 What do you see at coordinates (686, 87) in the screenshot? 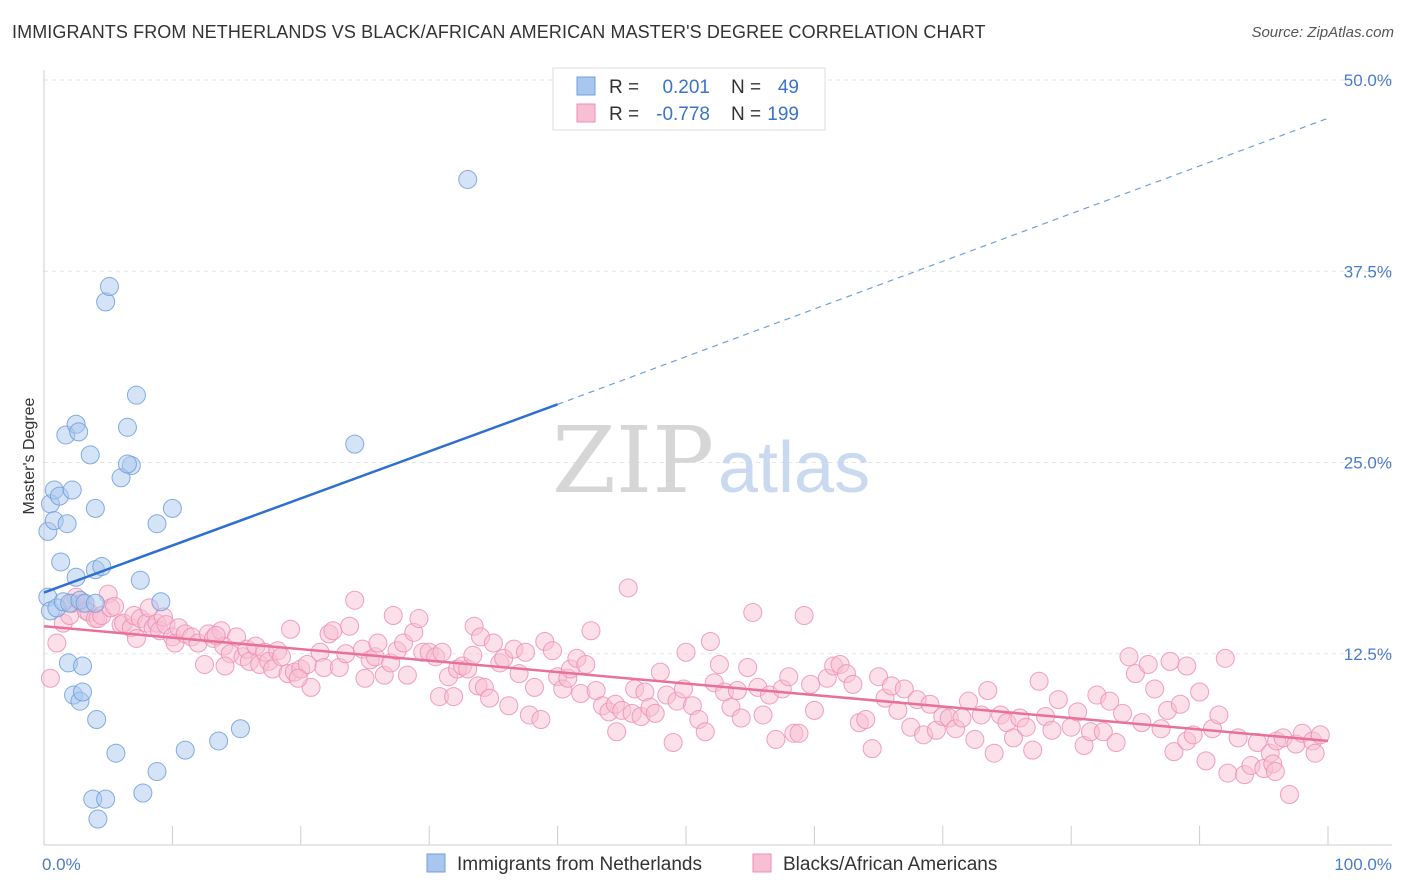
I see `legend-r-value-blue: 0.201` at bounding box center [686, 87].